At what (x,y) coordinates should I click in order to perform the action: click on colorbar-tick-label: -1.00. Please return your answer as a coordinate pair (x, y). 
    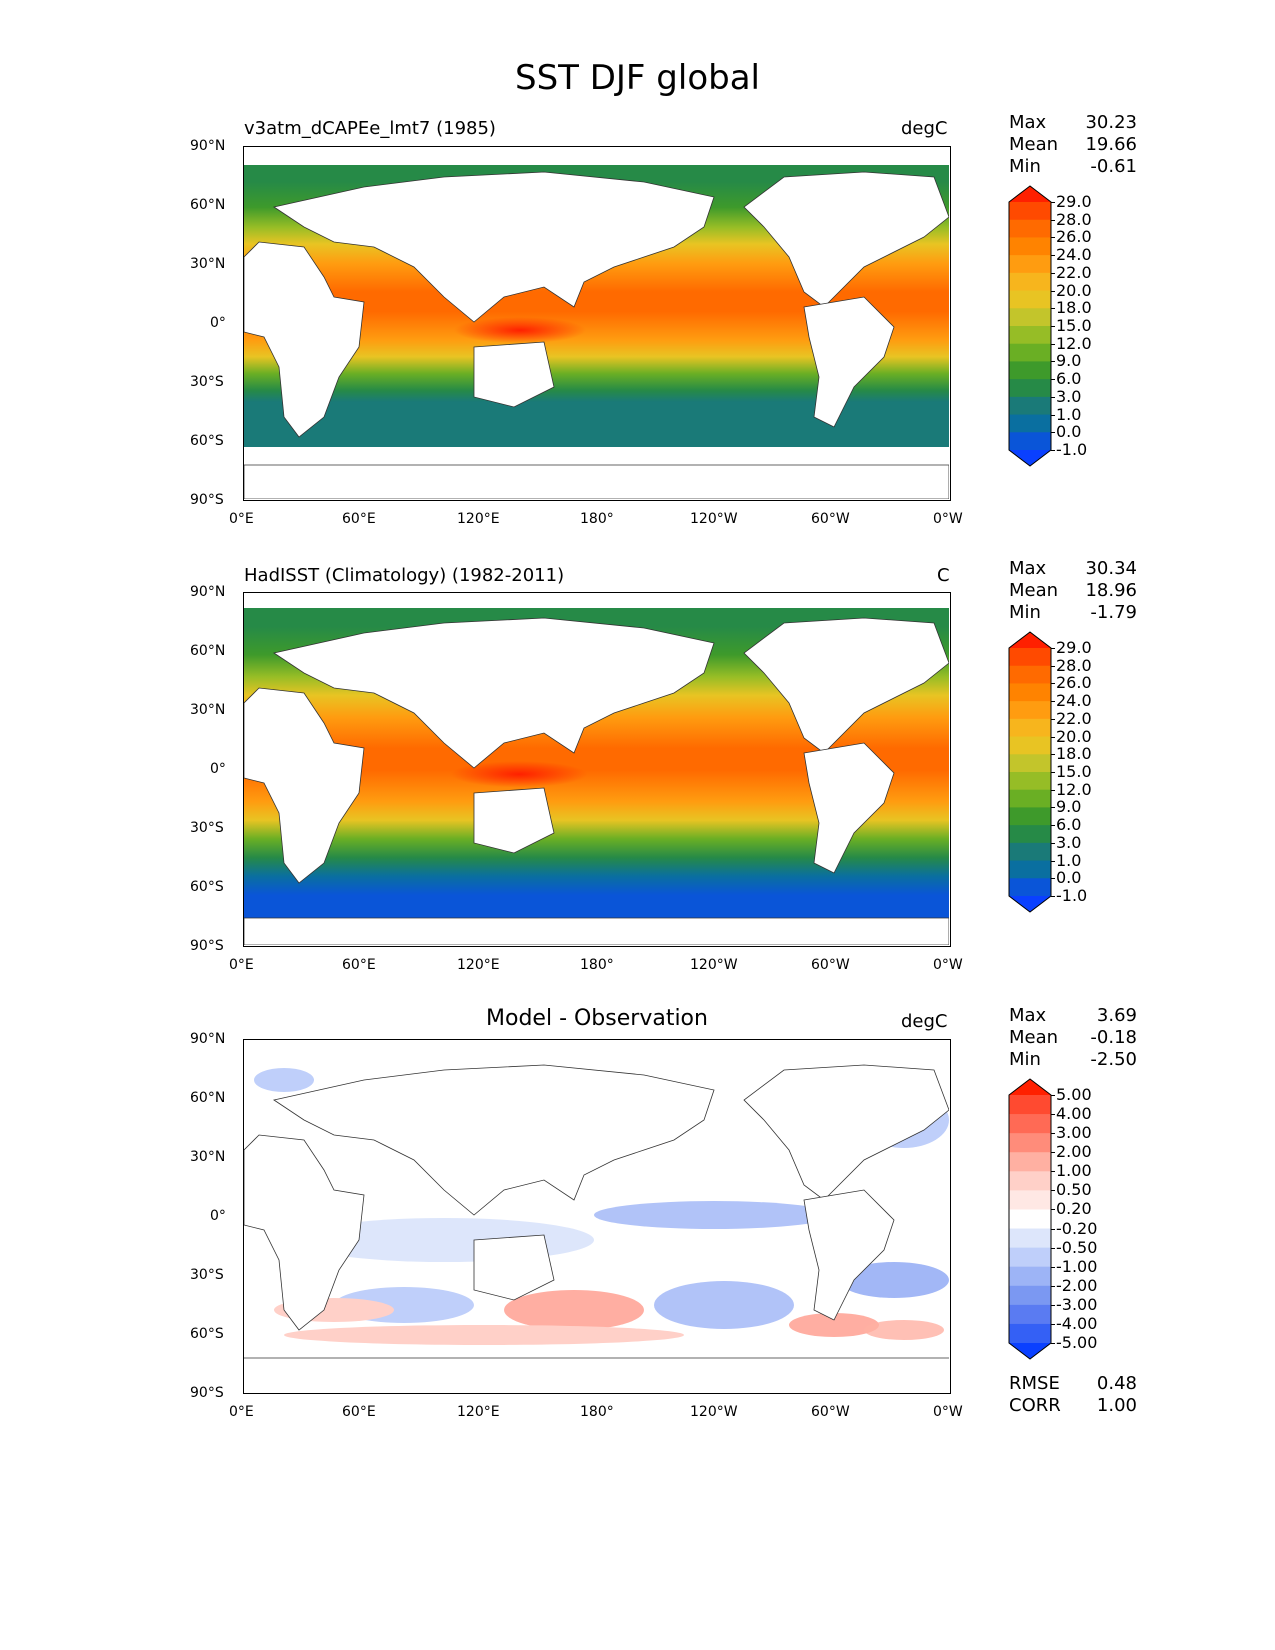
    Looking at the image, I should click on (1077, 1266).